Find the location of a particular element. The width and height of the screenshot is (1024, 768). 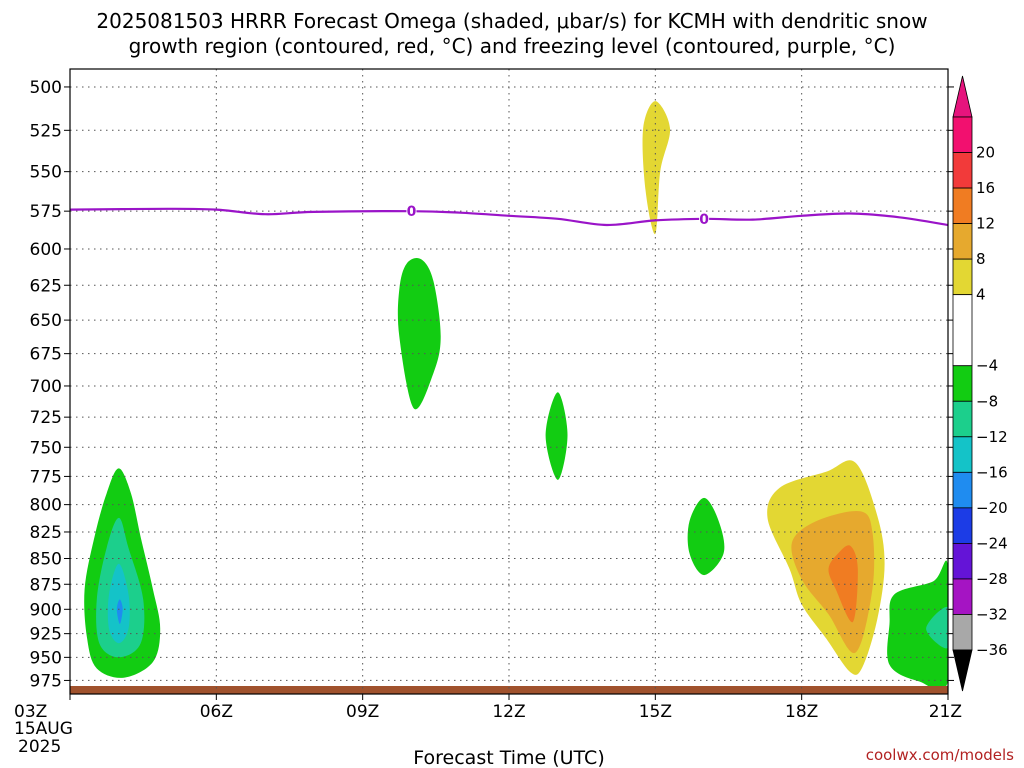

freezing-level-label-0: 0 is located at coordinates (412, 212).